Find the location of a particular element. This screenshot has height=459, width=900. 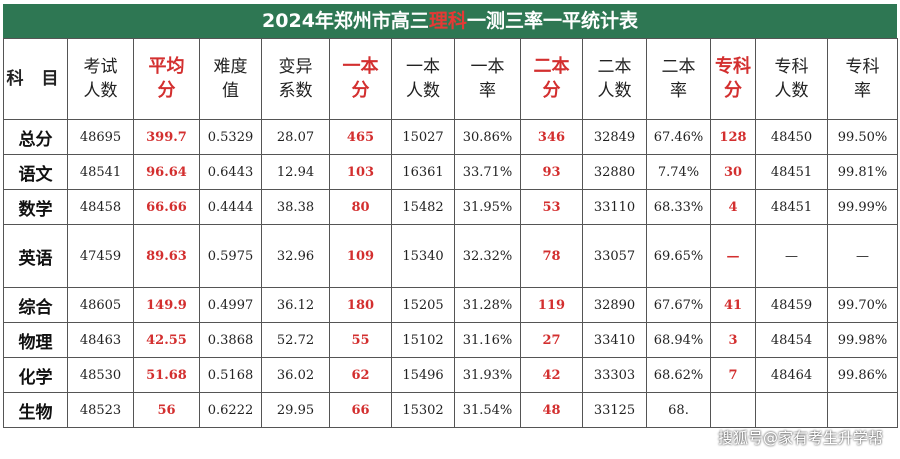

value-cell: 47459 is located at coordinates (100, 256).